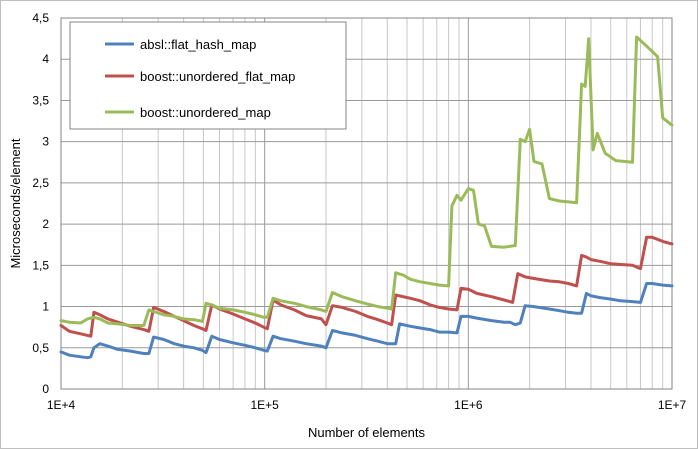 The height and width of the screenshot is (449, 698). What do you see at coordinates (40, 348) in the screenshot?
I see `y-tick-label: 0,5` at bounding box center [40, 348].